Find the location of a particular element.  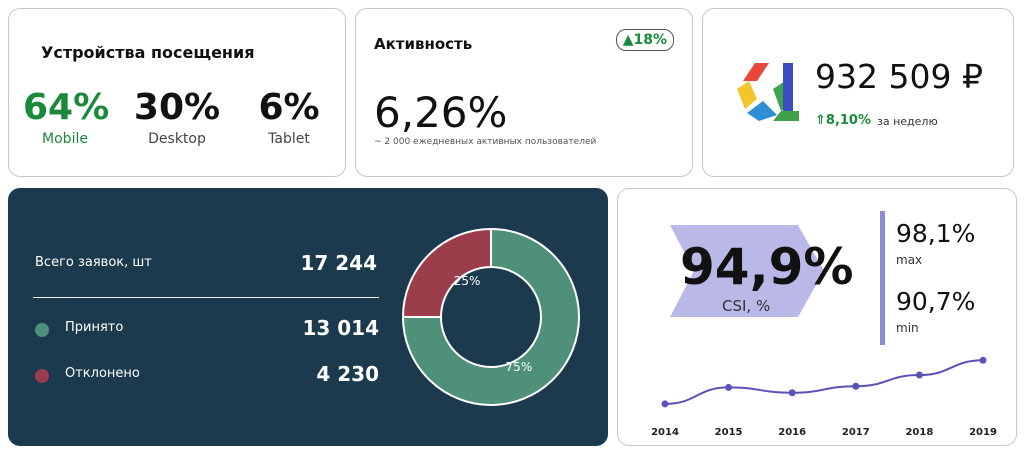

requests-row-rejected: Отклонено 4 230 is located at coordinates (206, 375).